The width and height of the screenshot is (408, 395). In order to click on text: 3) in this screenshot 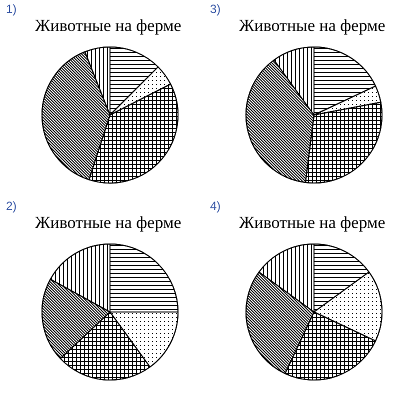, I will do `click(215, 9)`.